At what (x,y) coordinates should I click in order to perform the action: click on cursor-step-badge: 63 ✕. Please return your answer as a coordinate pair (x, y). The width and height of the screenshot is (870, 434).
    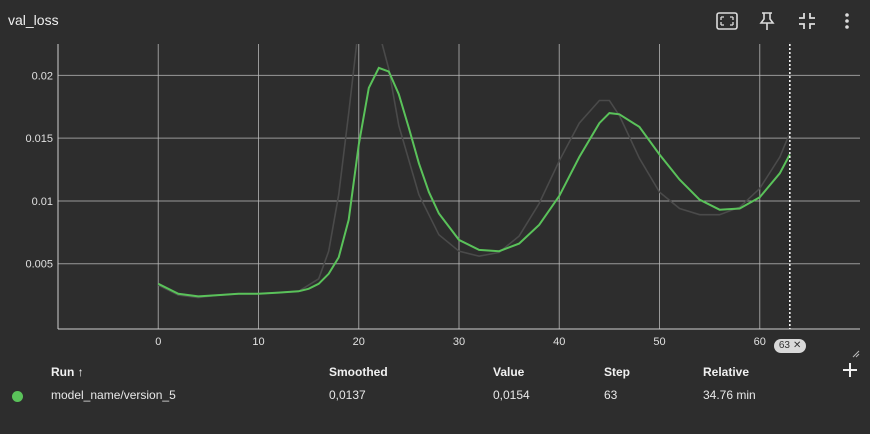
    Looking at the image, I should click on (790, 346).